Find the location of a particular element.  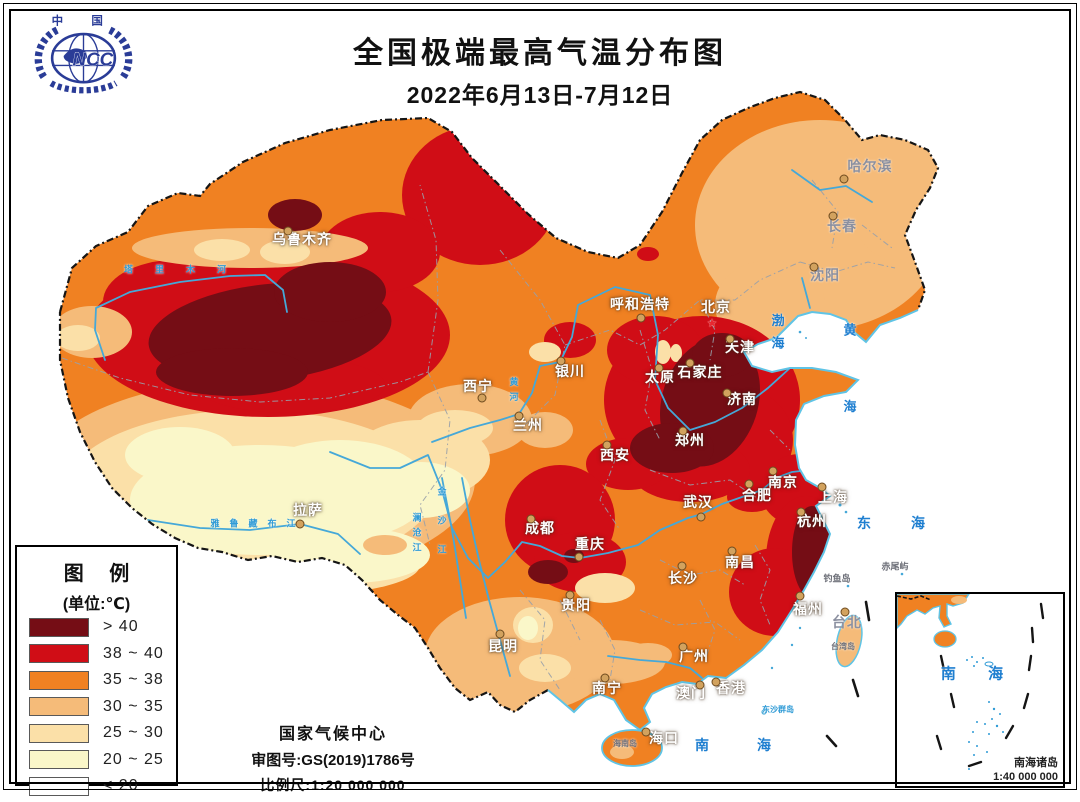

capital-star-icon: ★ is located at coordinates (712, 323).